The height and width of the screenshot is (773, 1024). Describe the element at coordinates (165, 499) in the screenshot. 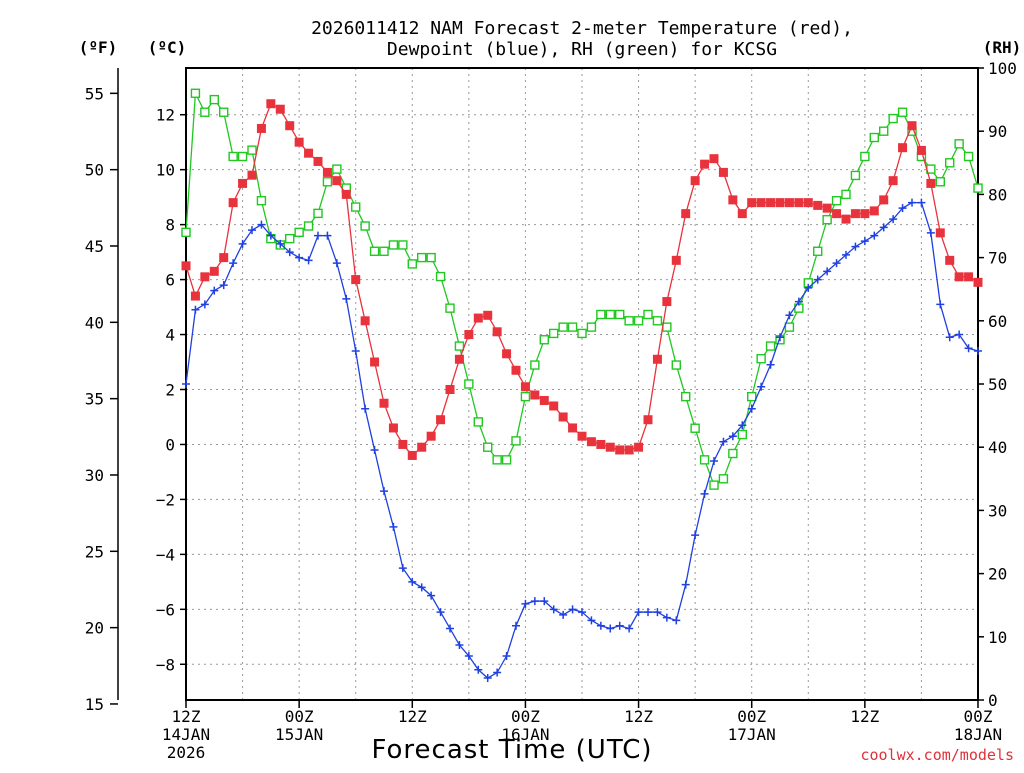

I see `celsius-tick-label: −2` at that location.